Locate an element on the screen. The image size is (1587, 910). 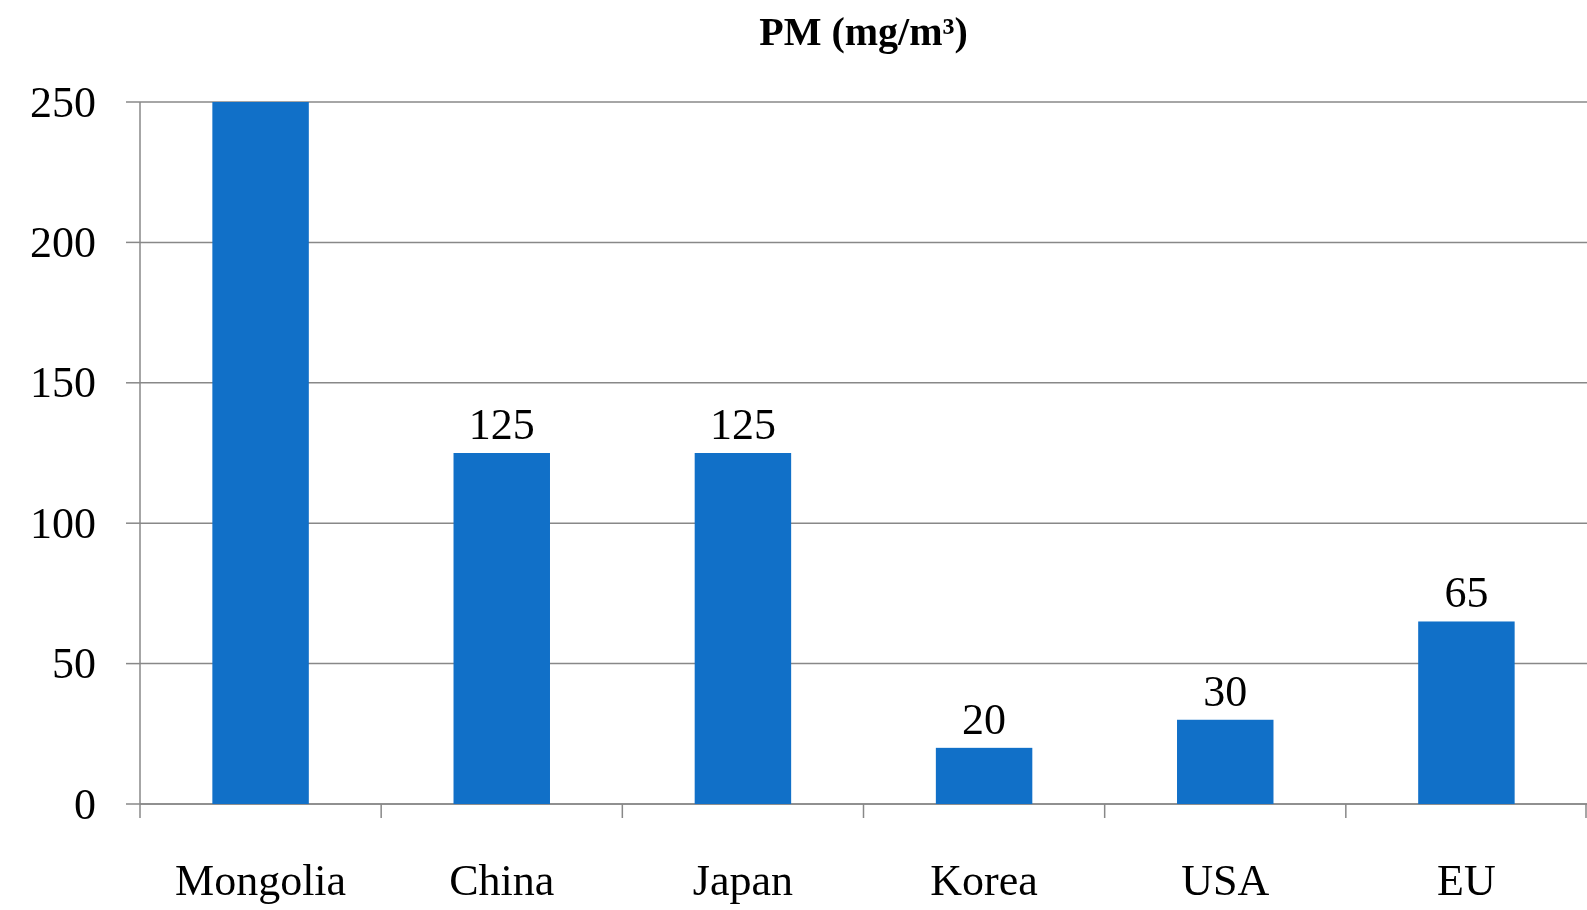
y-tick-label: 150 is located at coordinates (63, 383).